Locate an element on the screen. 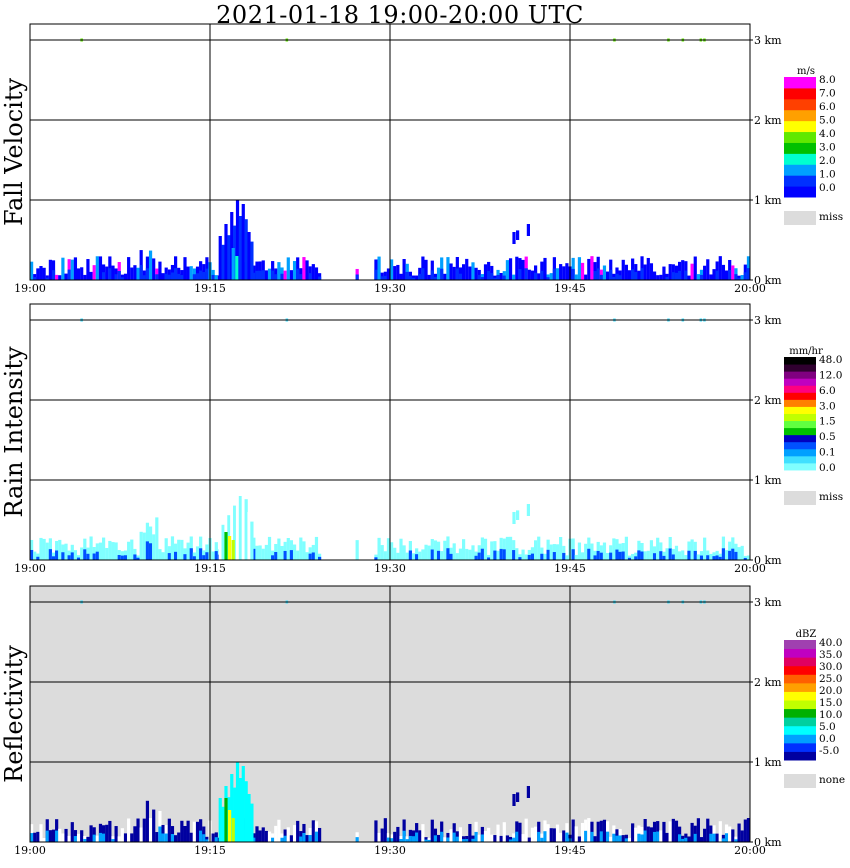  x-tick-label: 19:00 is located at coordinates (30, 288).